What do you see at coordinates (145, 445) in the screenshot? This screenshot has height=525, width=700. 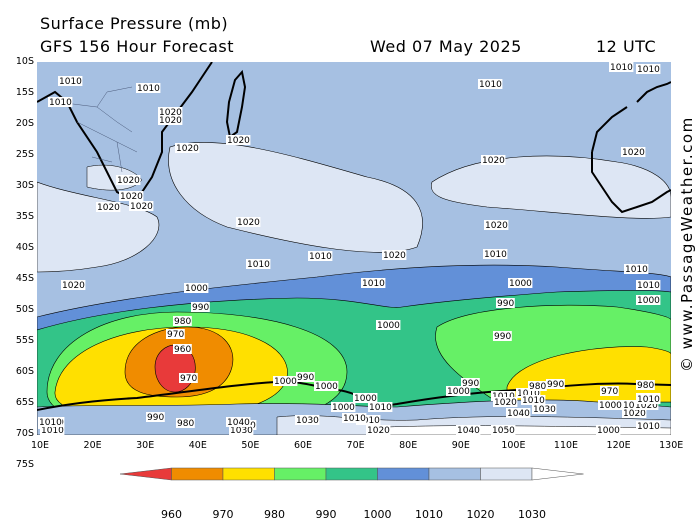 I see `lon-label: 30E` at bounding box center [145, 445].